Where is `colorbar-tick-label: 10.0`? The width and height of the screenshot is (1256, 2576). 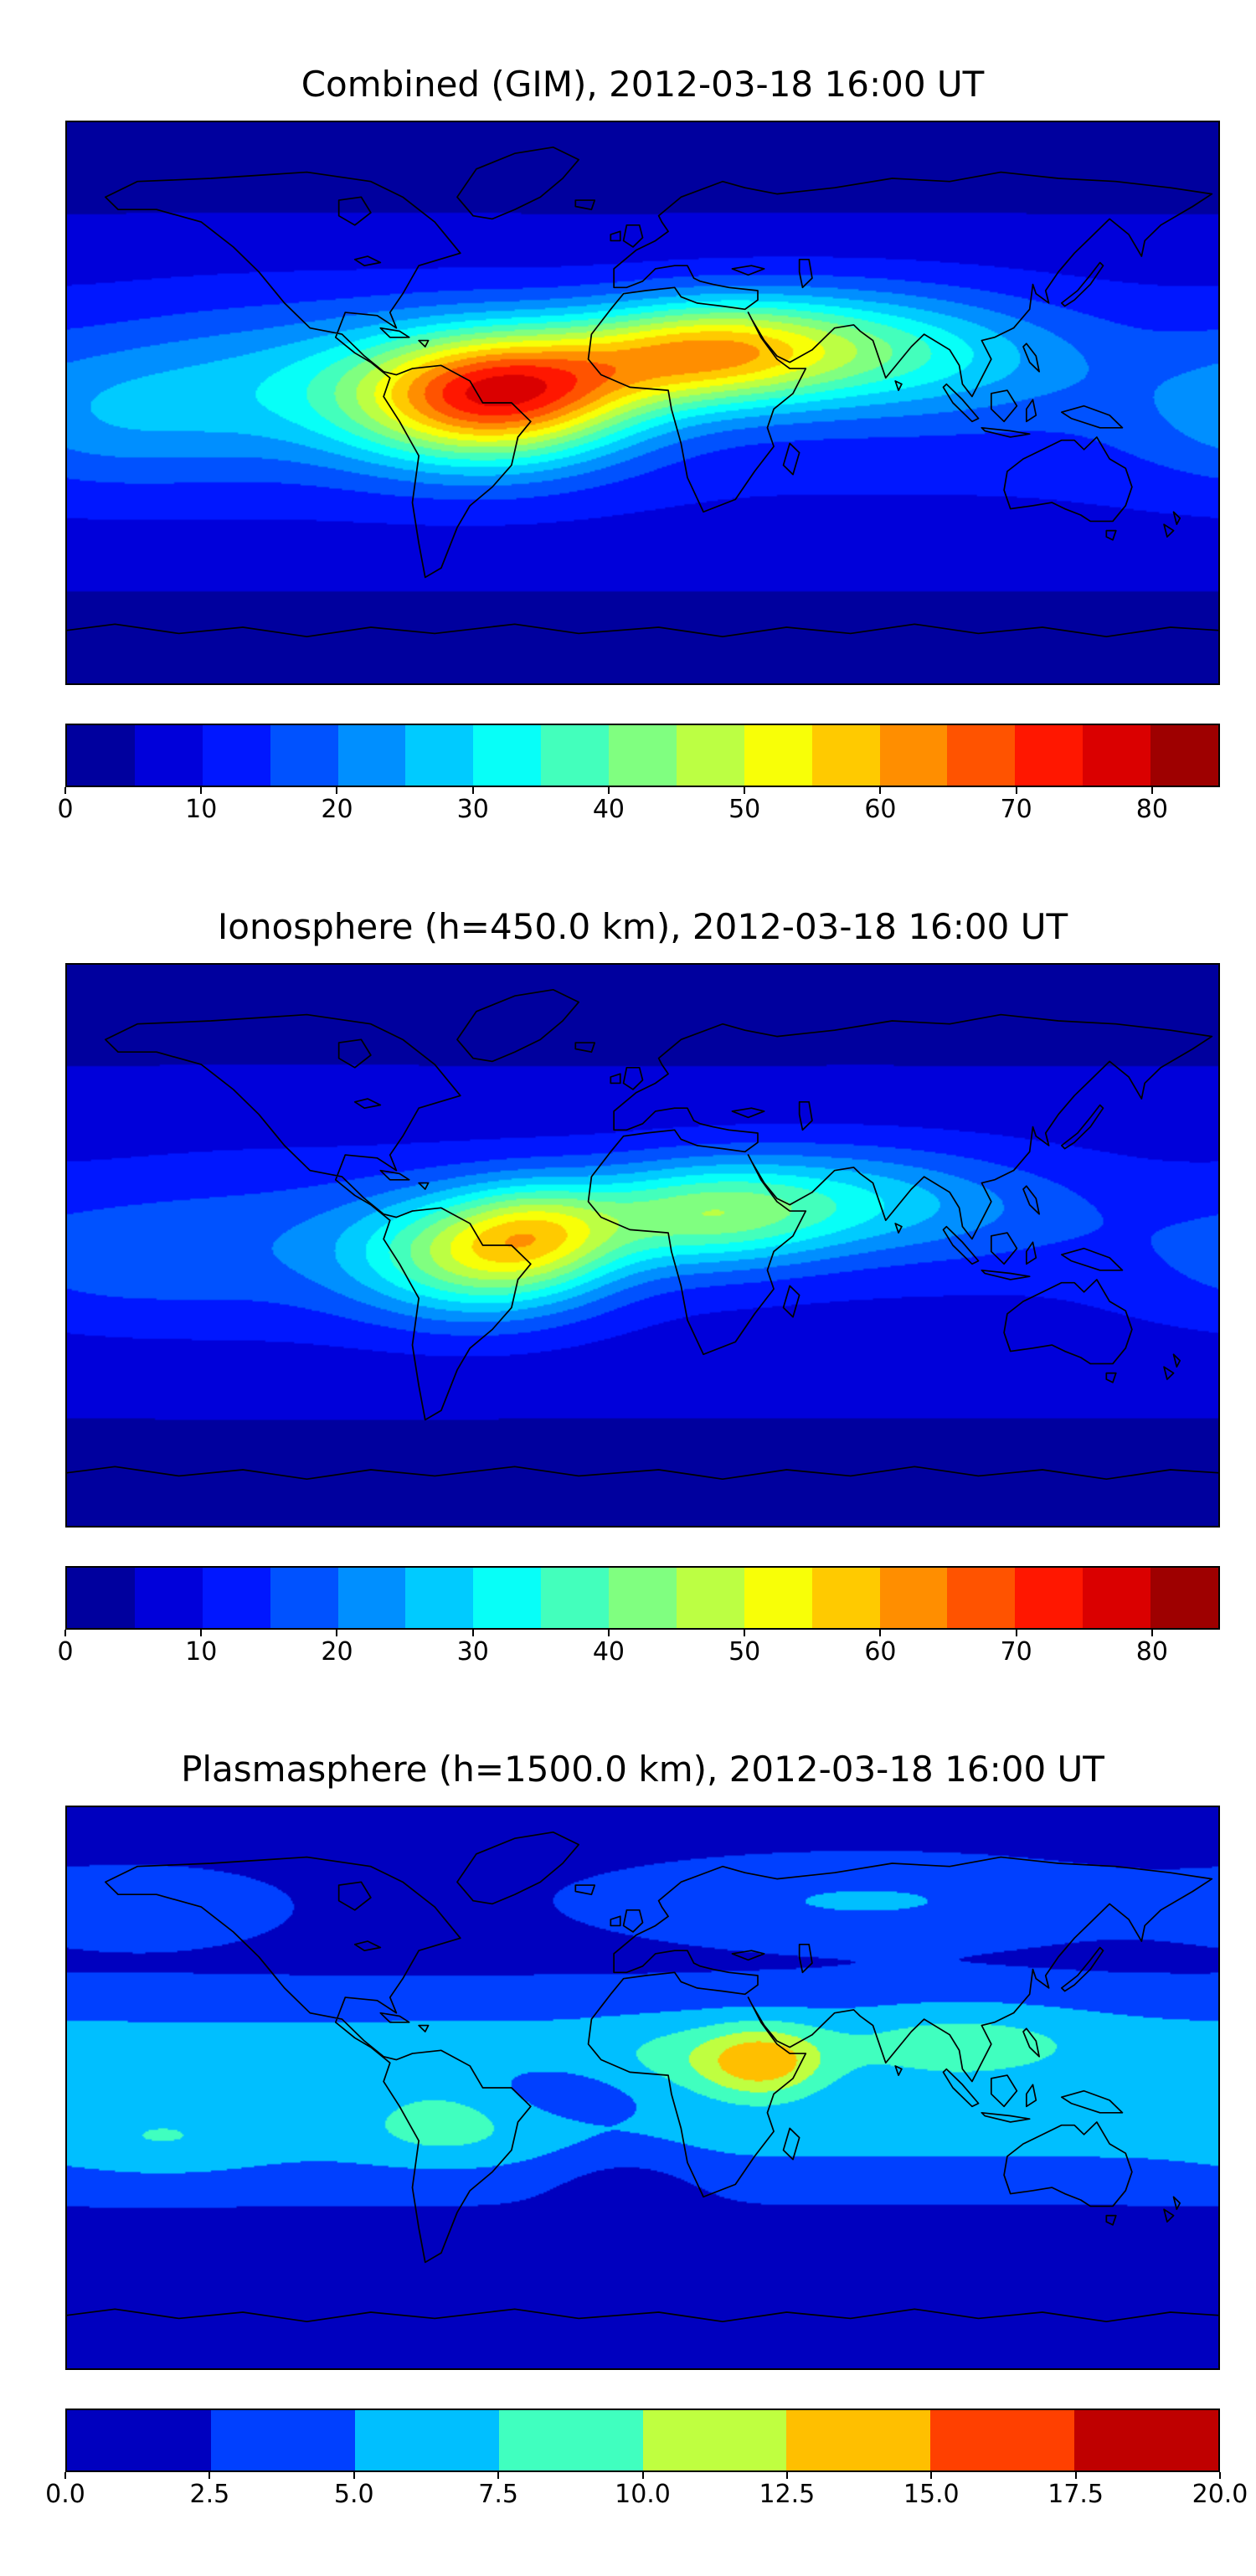 colorbar-tick-label: 10.0 is located at coordinates (643, 2494).